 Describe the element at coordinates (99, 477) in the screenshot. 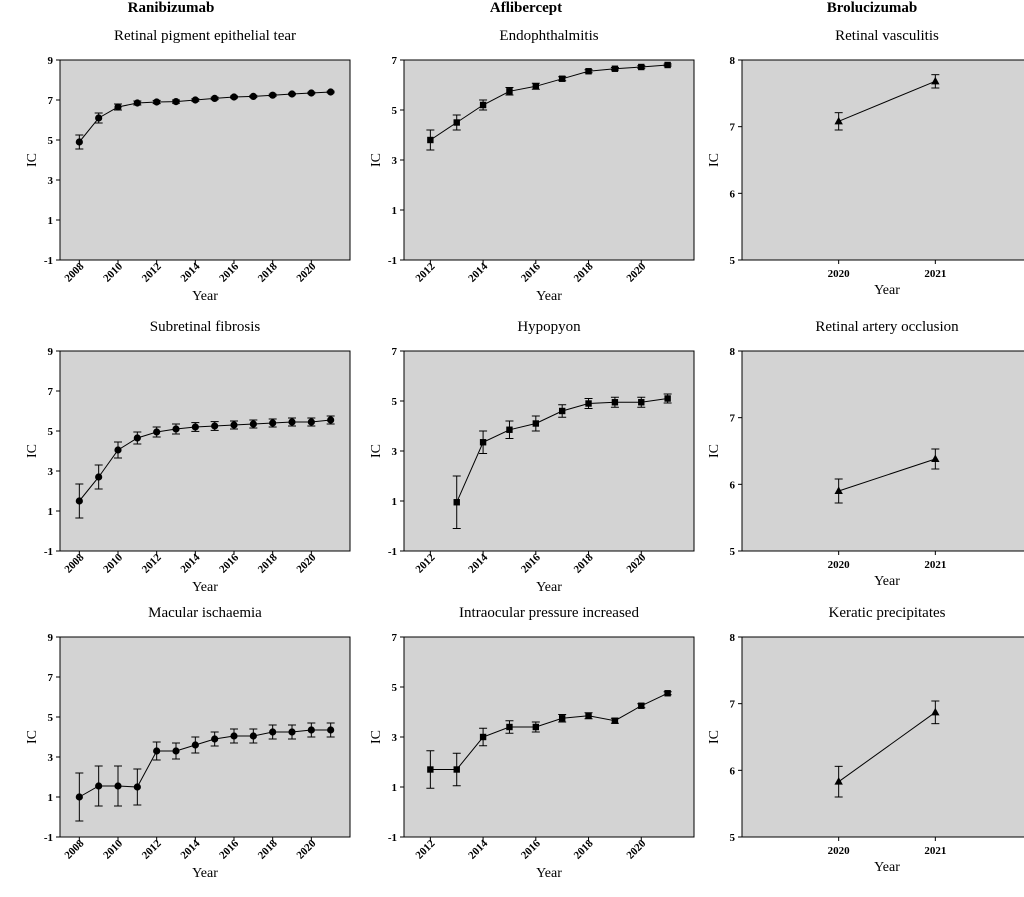

I see `data-point-2009` at that location.